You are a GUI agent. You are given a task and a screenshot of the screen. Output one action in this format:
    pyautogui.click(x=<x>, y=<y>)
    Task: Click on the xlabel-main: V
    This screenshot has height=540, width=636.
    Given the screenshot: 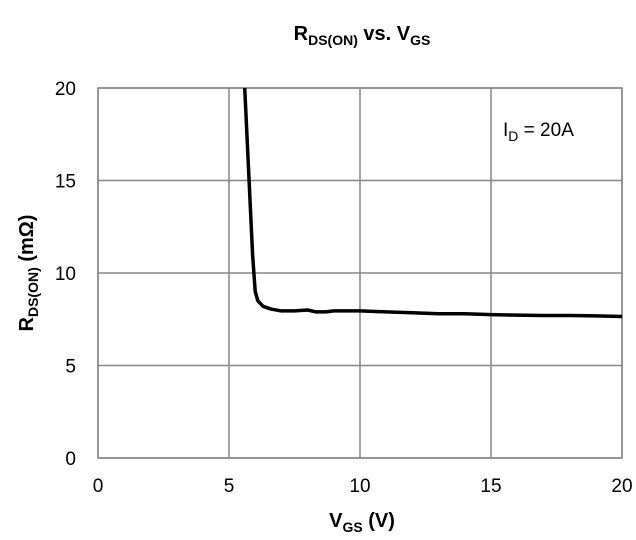 What is the action you would take?
    pyautogui.click(x=336, y=521)
    